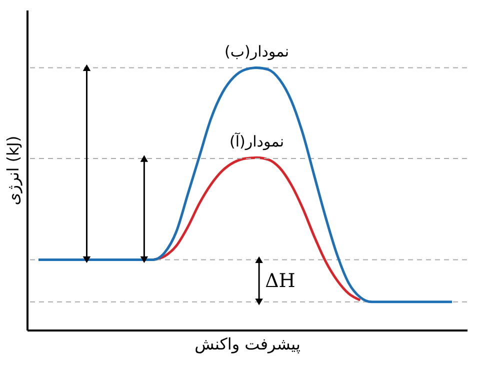 This screenshot has width=500, height=375. What do you see at coordinates (13, 171) in the screenshot?
I see `y-axis-title: انرژی (kJ)` at bounding box center [13, 171].